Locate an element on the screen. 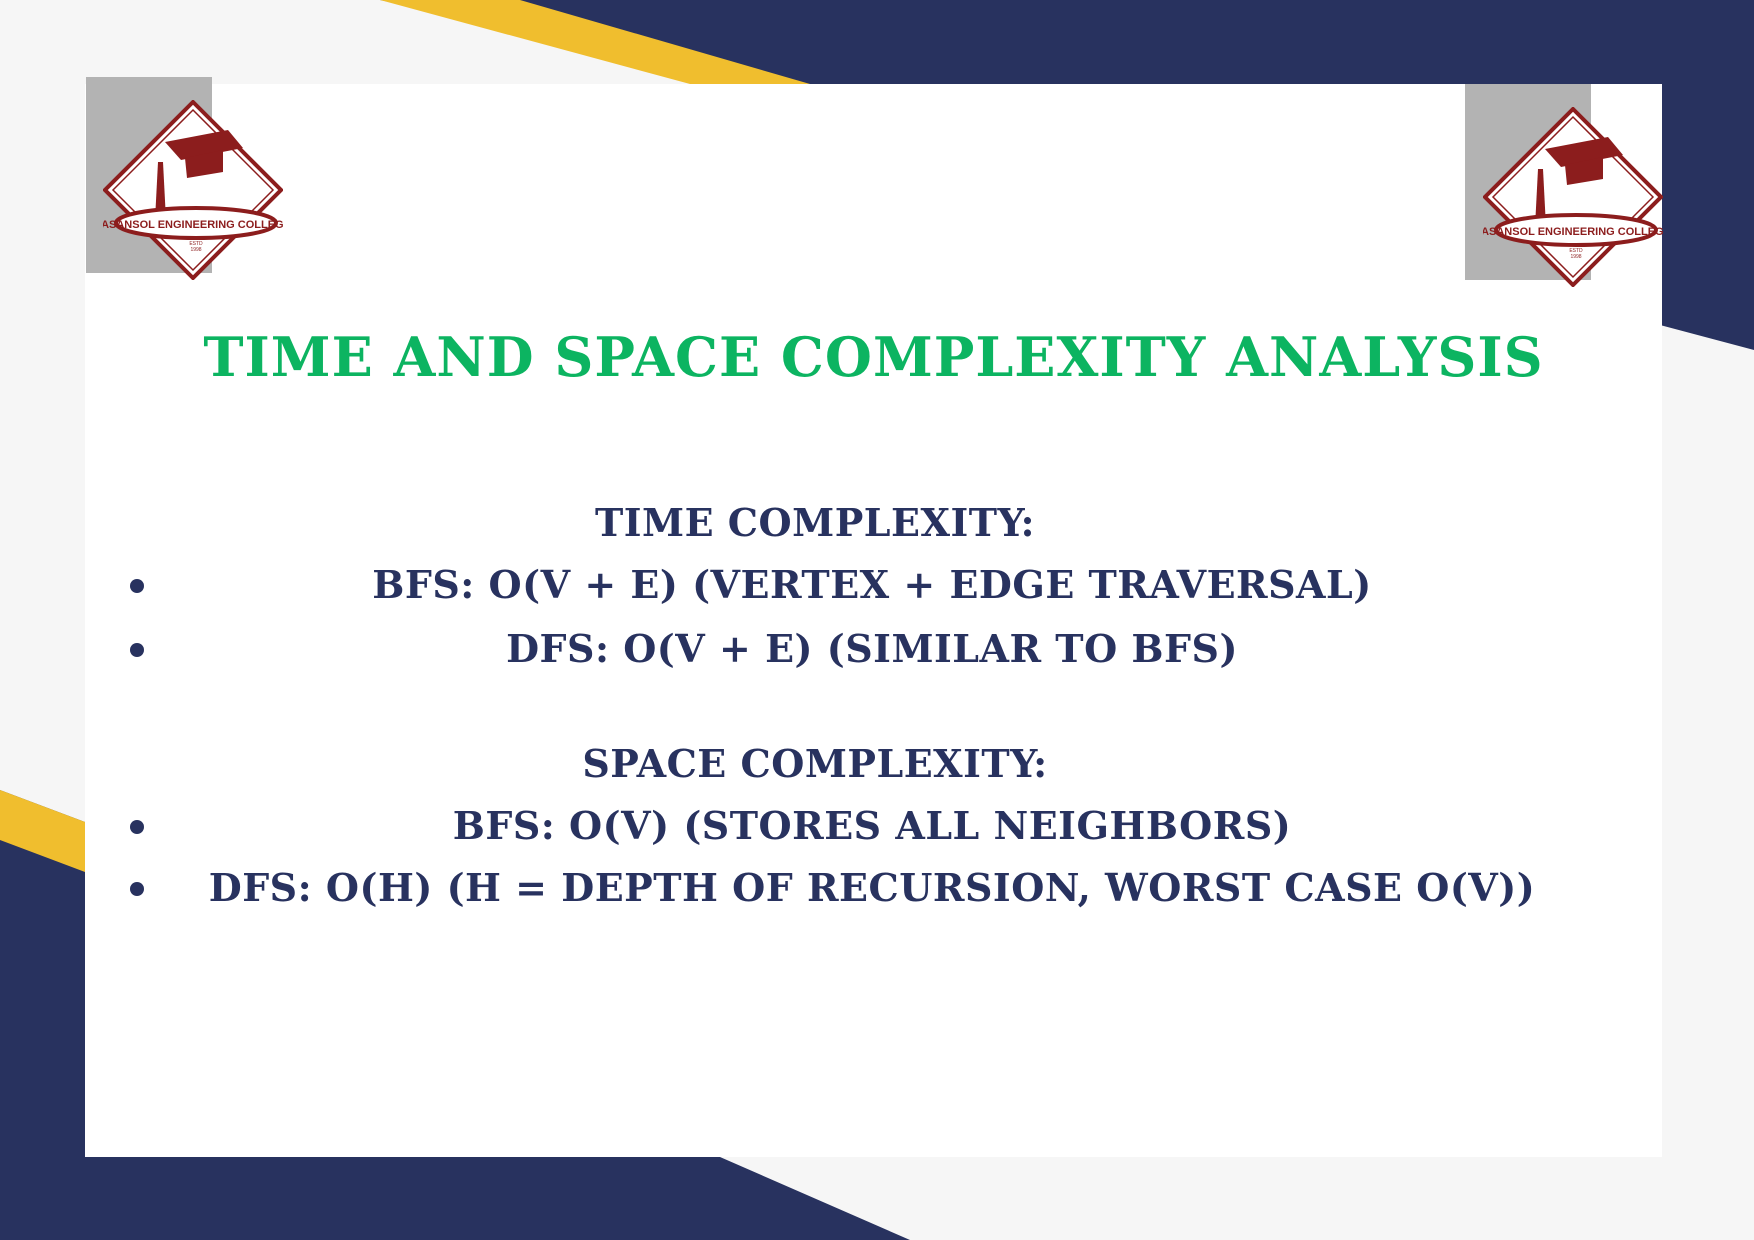 The image size is (1754, 1240). slide-title: TIME AND SPACE COMPLEXITY ANALYSIS is located at coordinates (873, 357).